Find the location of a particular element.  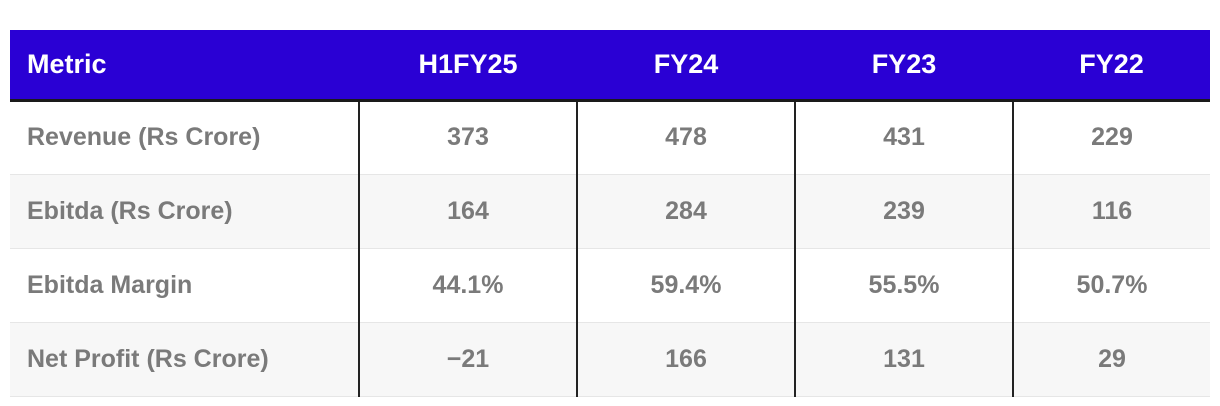

table-cell: 229 is located at coordinates (1111, 137).